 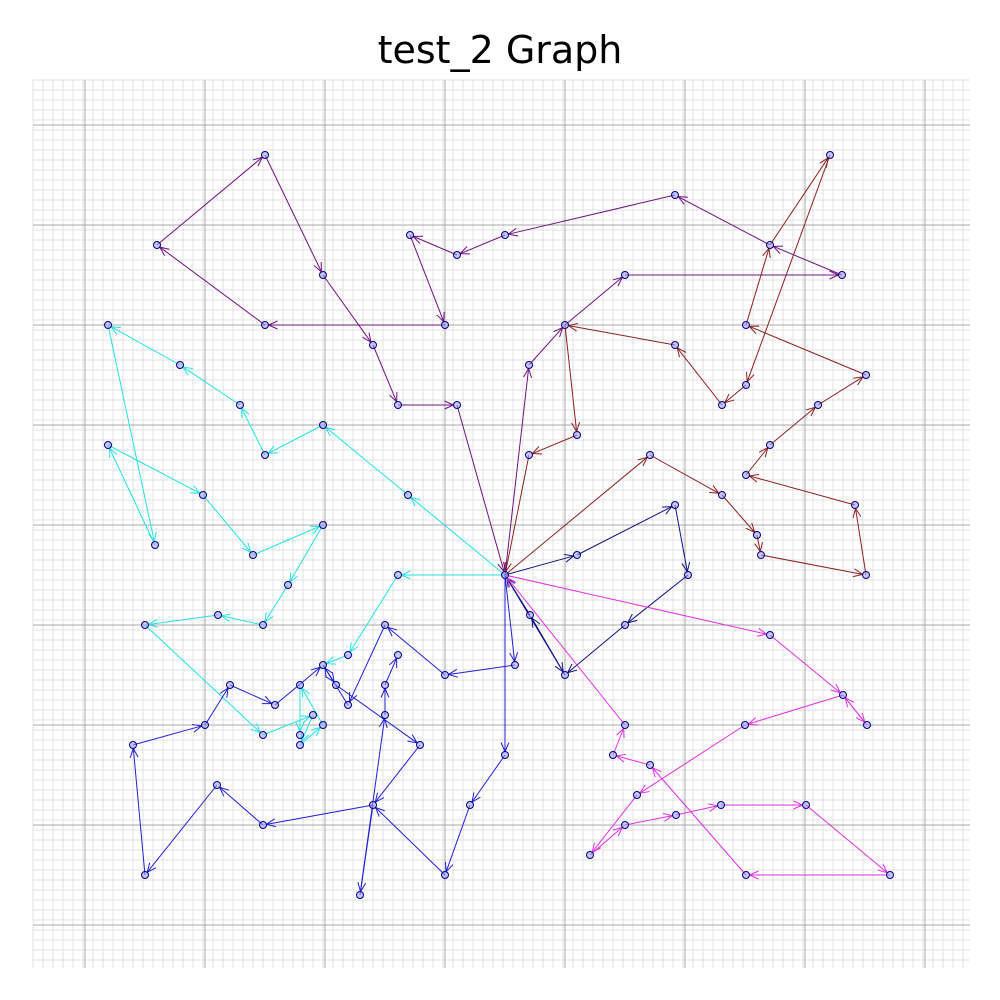 What do you see at coordinates (500, 50) in the screenshot?
I see `graph-title: test_2 Graph` at bounding box center [500, 50].